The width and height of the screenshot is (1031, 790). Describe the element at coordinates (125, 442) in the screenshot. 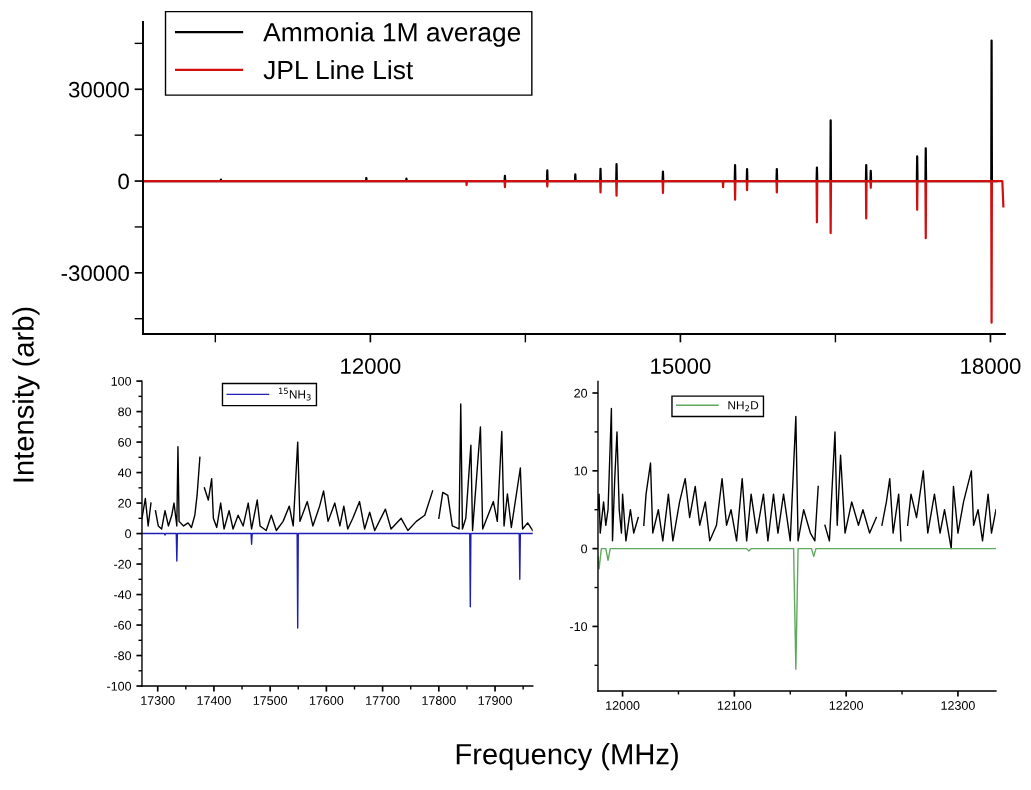

I see `y-tick-label: 60` at that location.